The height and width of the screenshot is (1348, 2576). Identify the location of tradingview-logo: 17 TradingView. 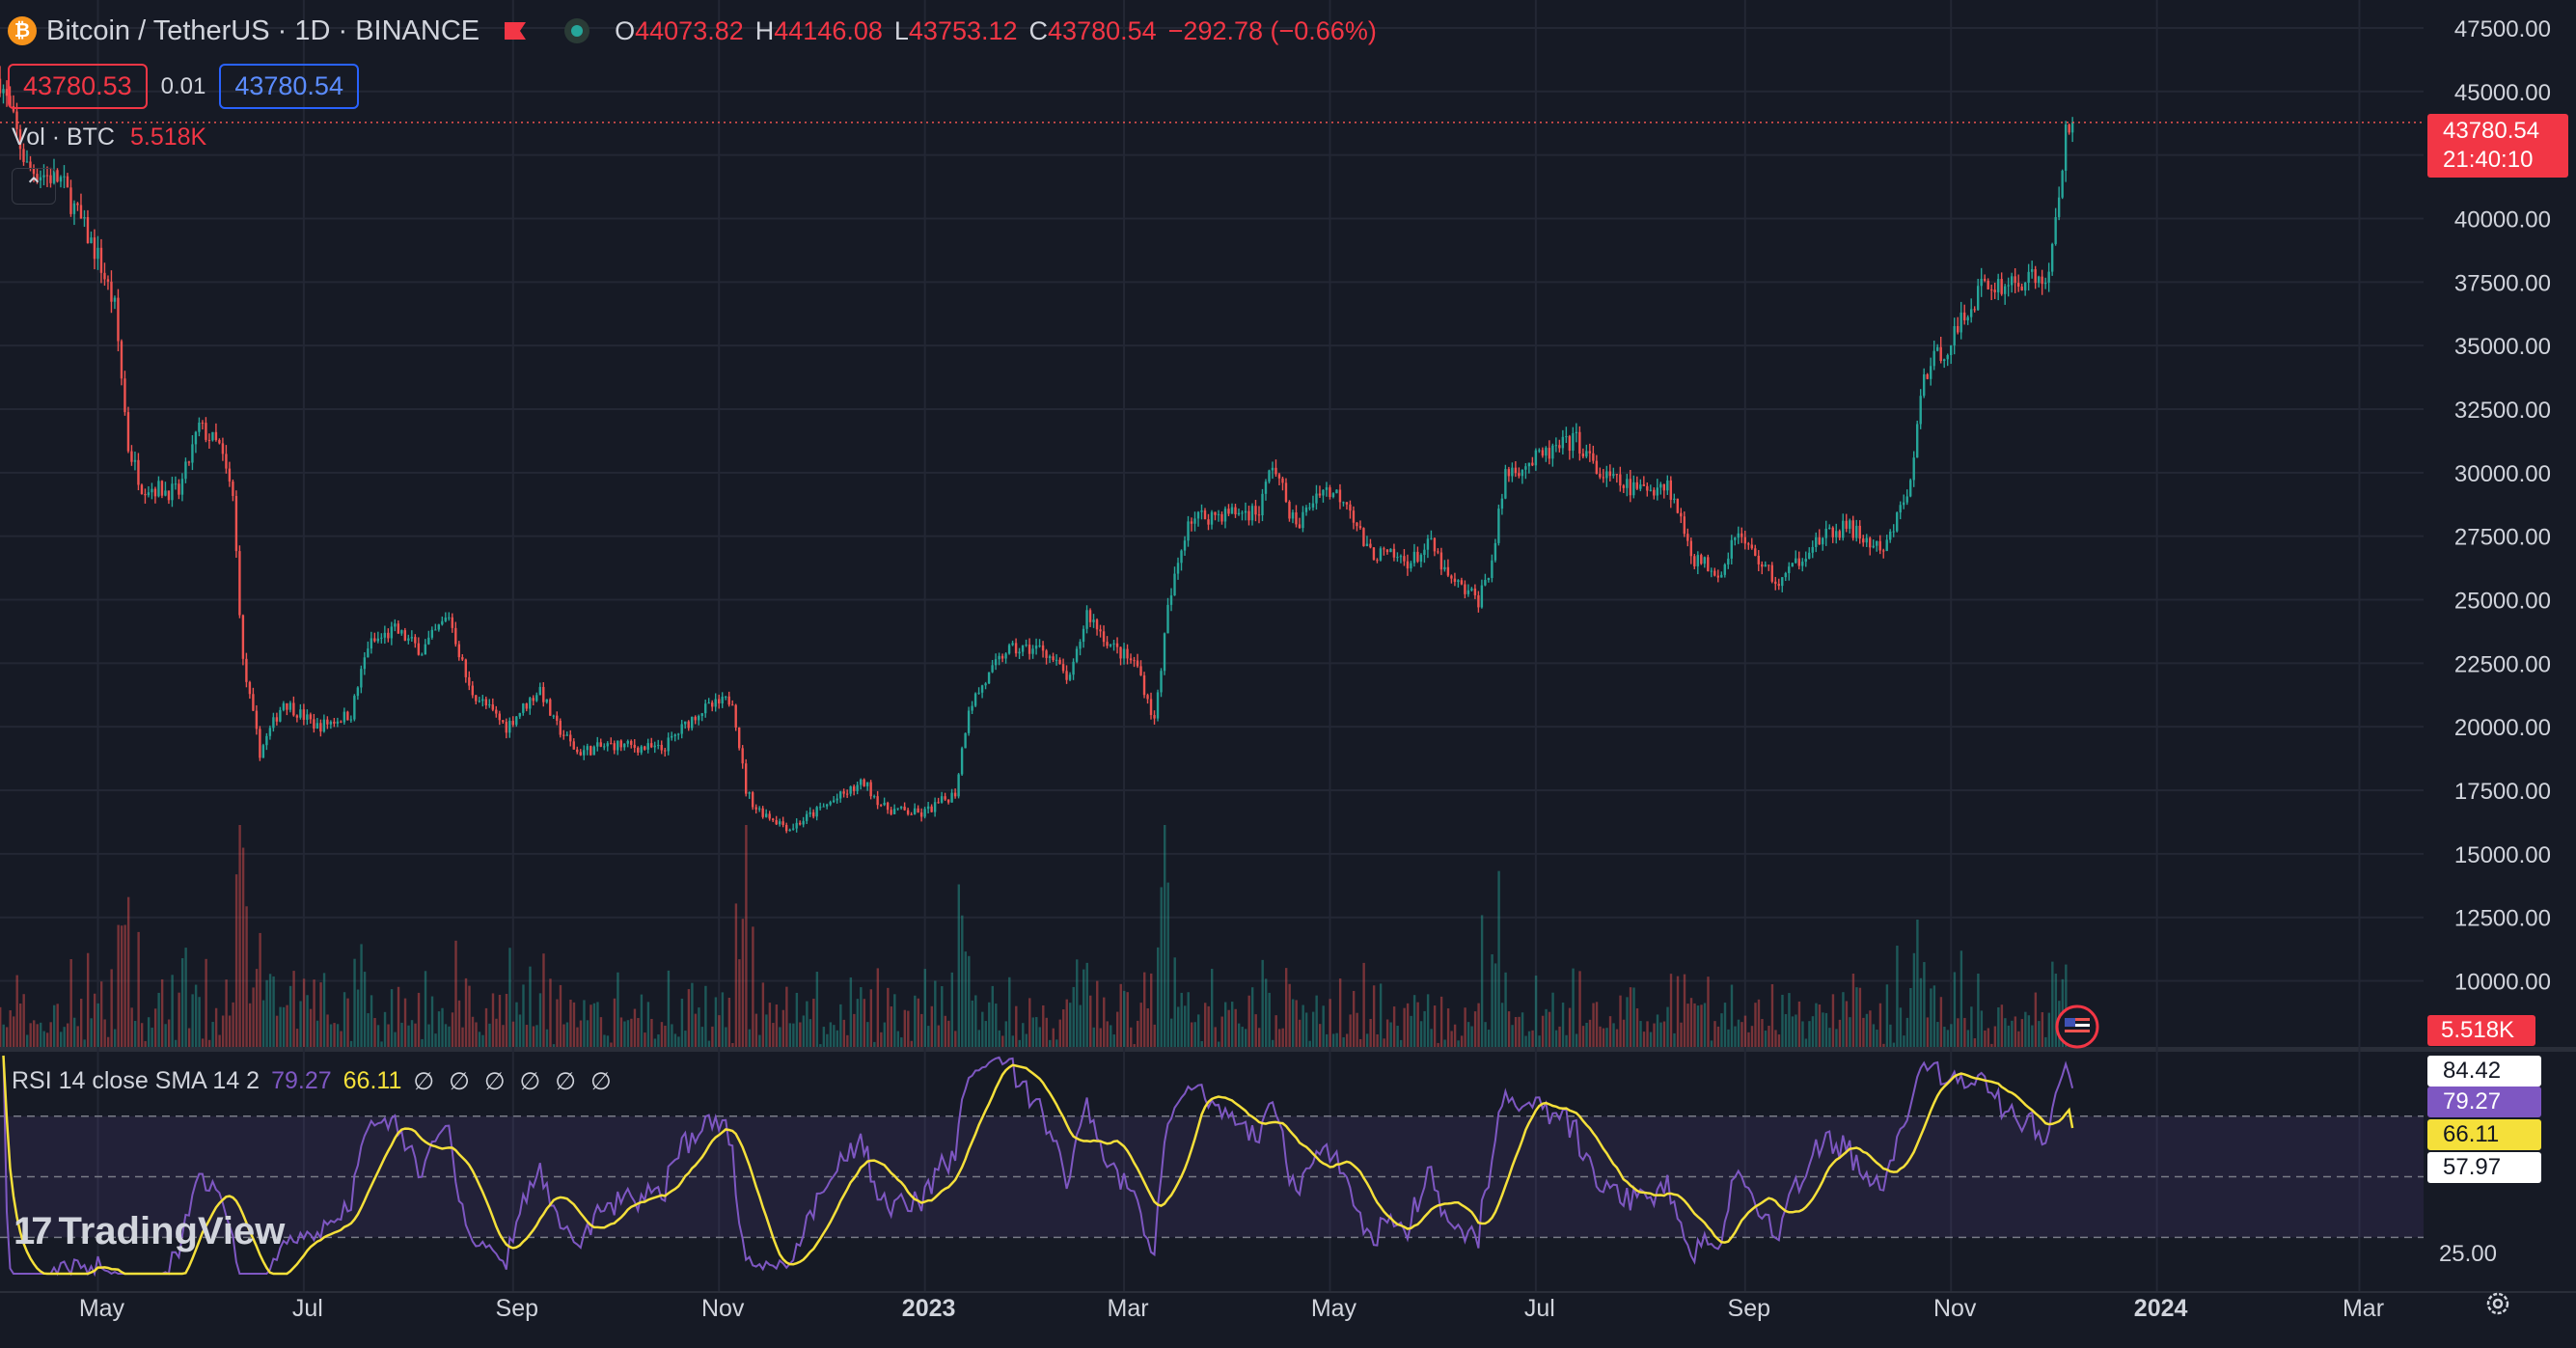
(150, 1231).